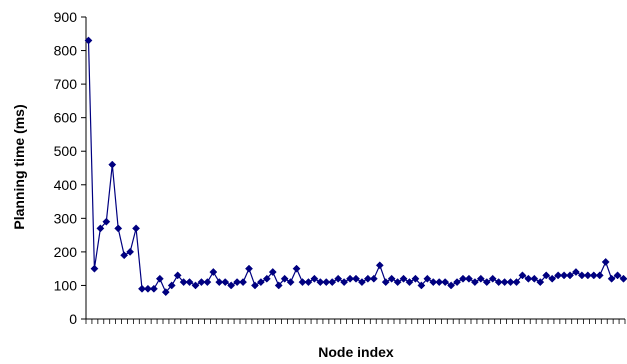  I want to click on y-tick-label: 500, so click(66, 151).